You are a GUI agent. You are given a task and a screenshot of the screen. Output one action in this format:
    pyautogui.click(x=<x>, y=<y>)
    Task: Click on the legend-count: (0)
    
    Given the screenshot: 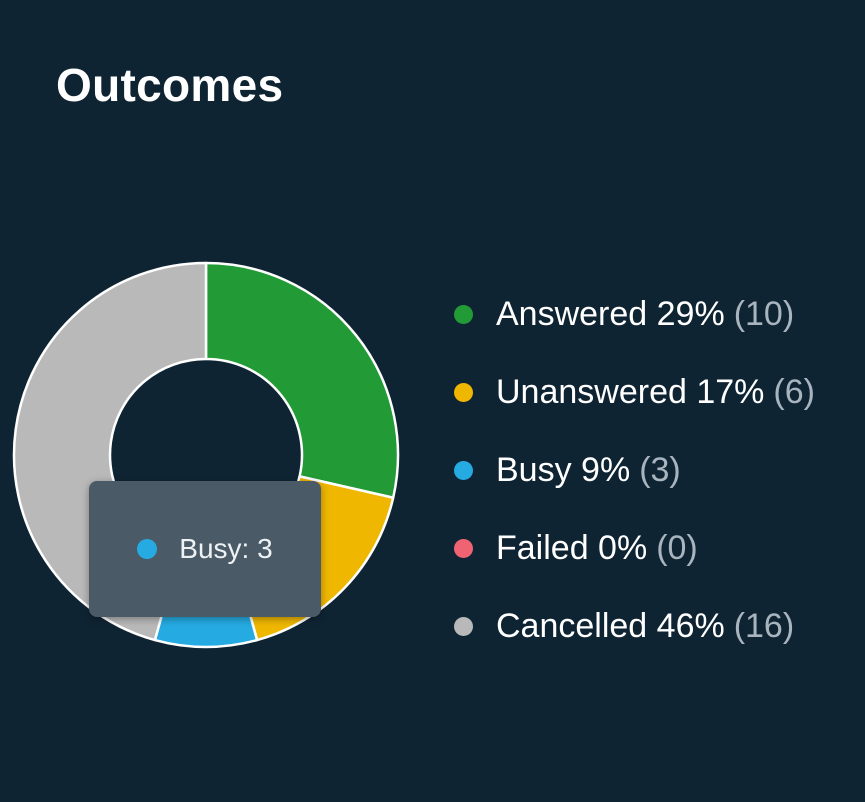 What is the action you would take?
    pyautogui.click(x=677, y=547)
    